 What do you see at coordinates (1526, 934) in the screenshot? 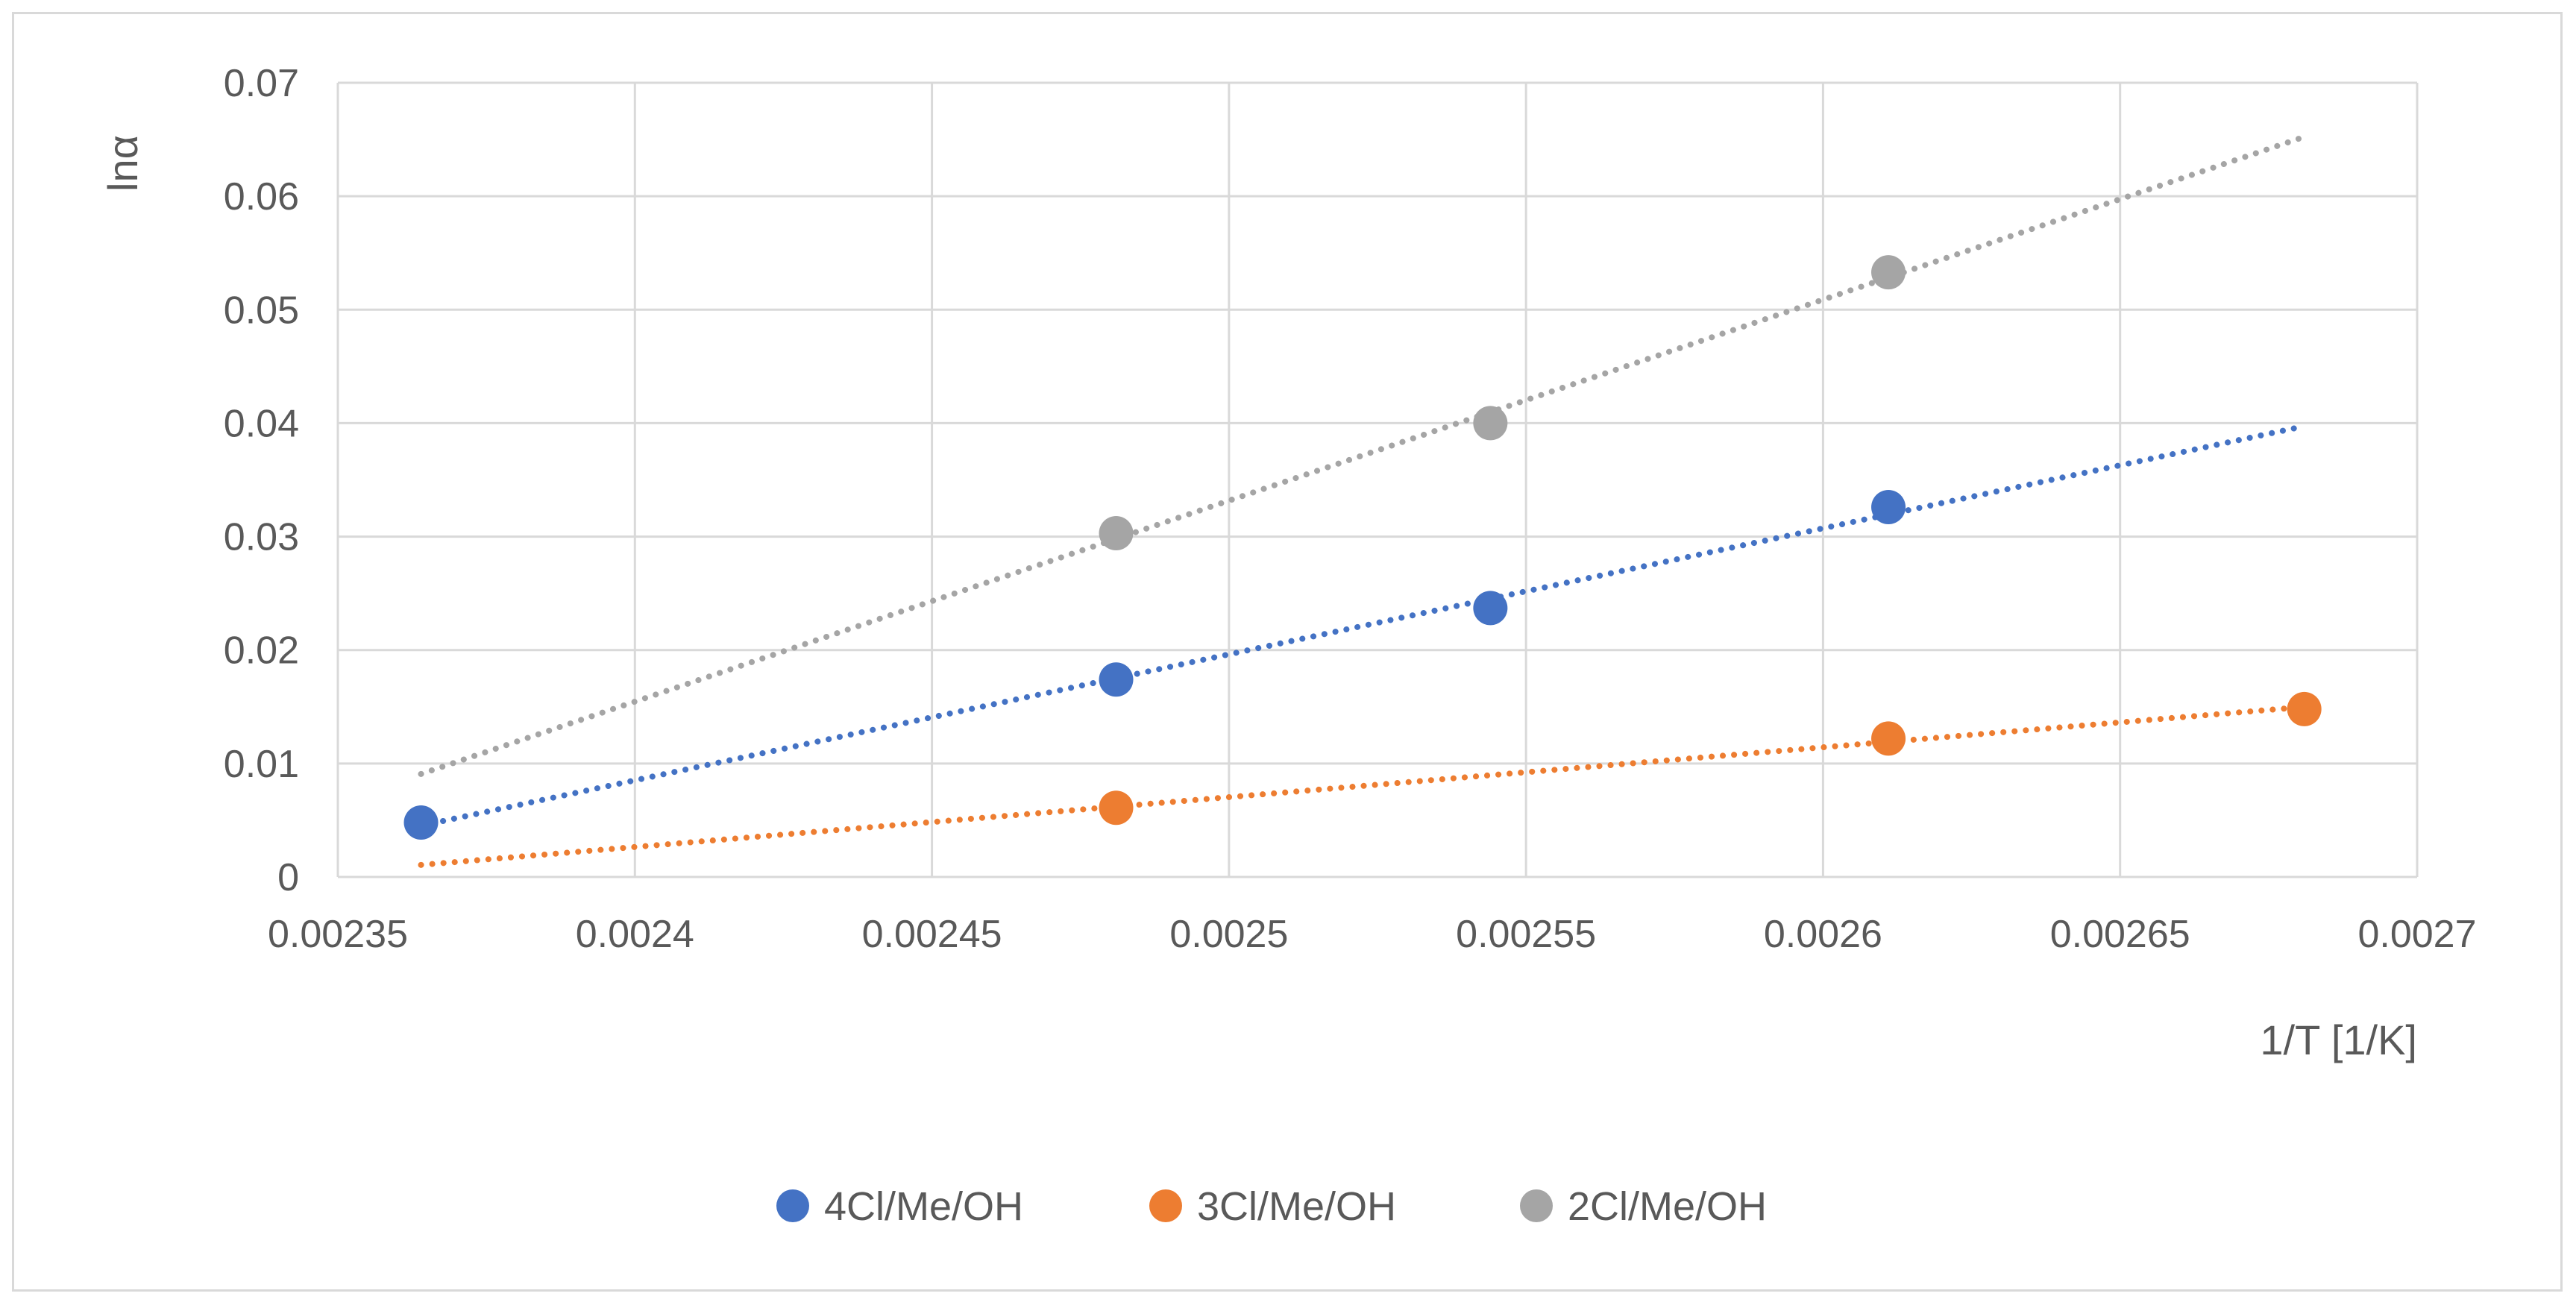
I see `x-tick-label: 0.00255` at bounding box center [1526, 934].